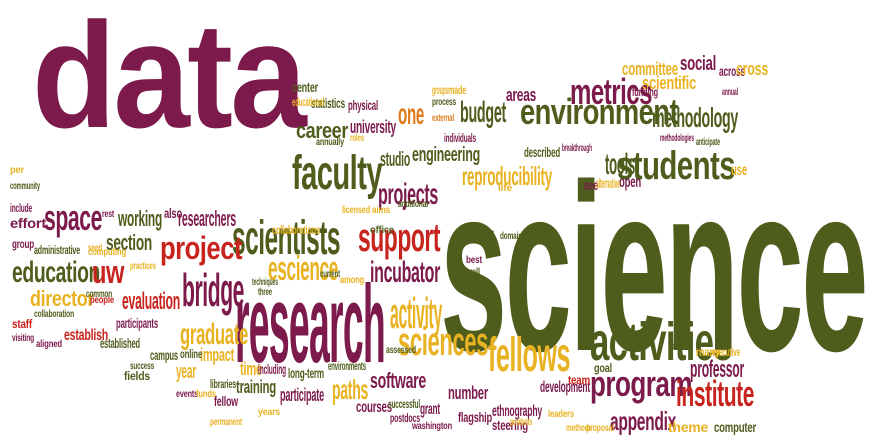 The height and width of the screenshot is (435, 870). I want to click on word-range: range, so click(678, 346).